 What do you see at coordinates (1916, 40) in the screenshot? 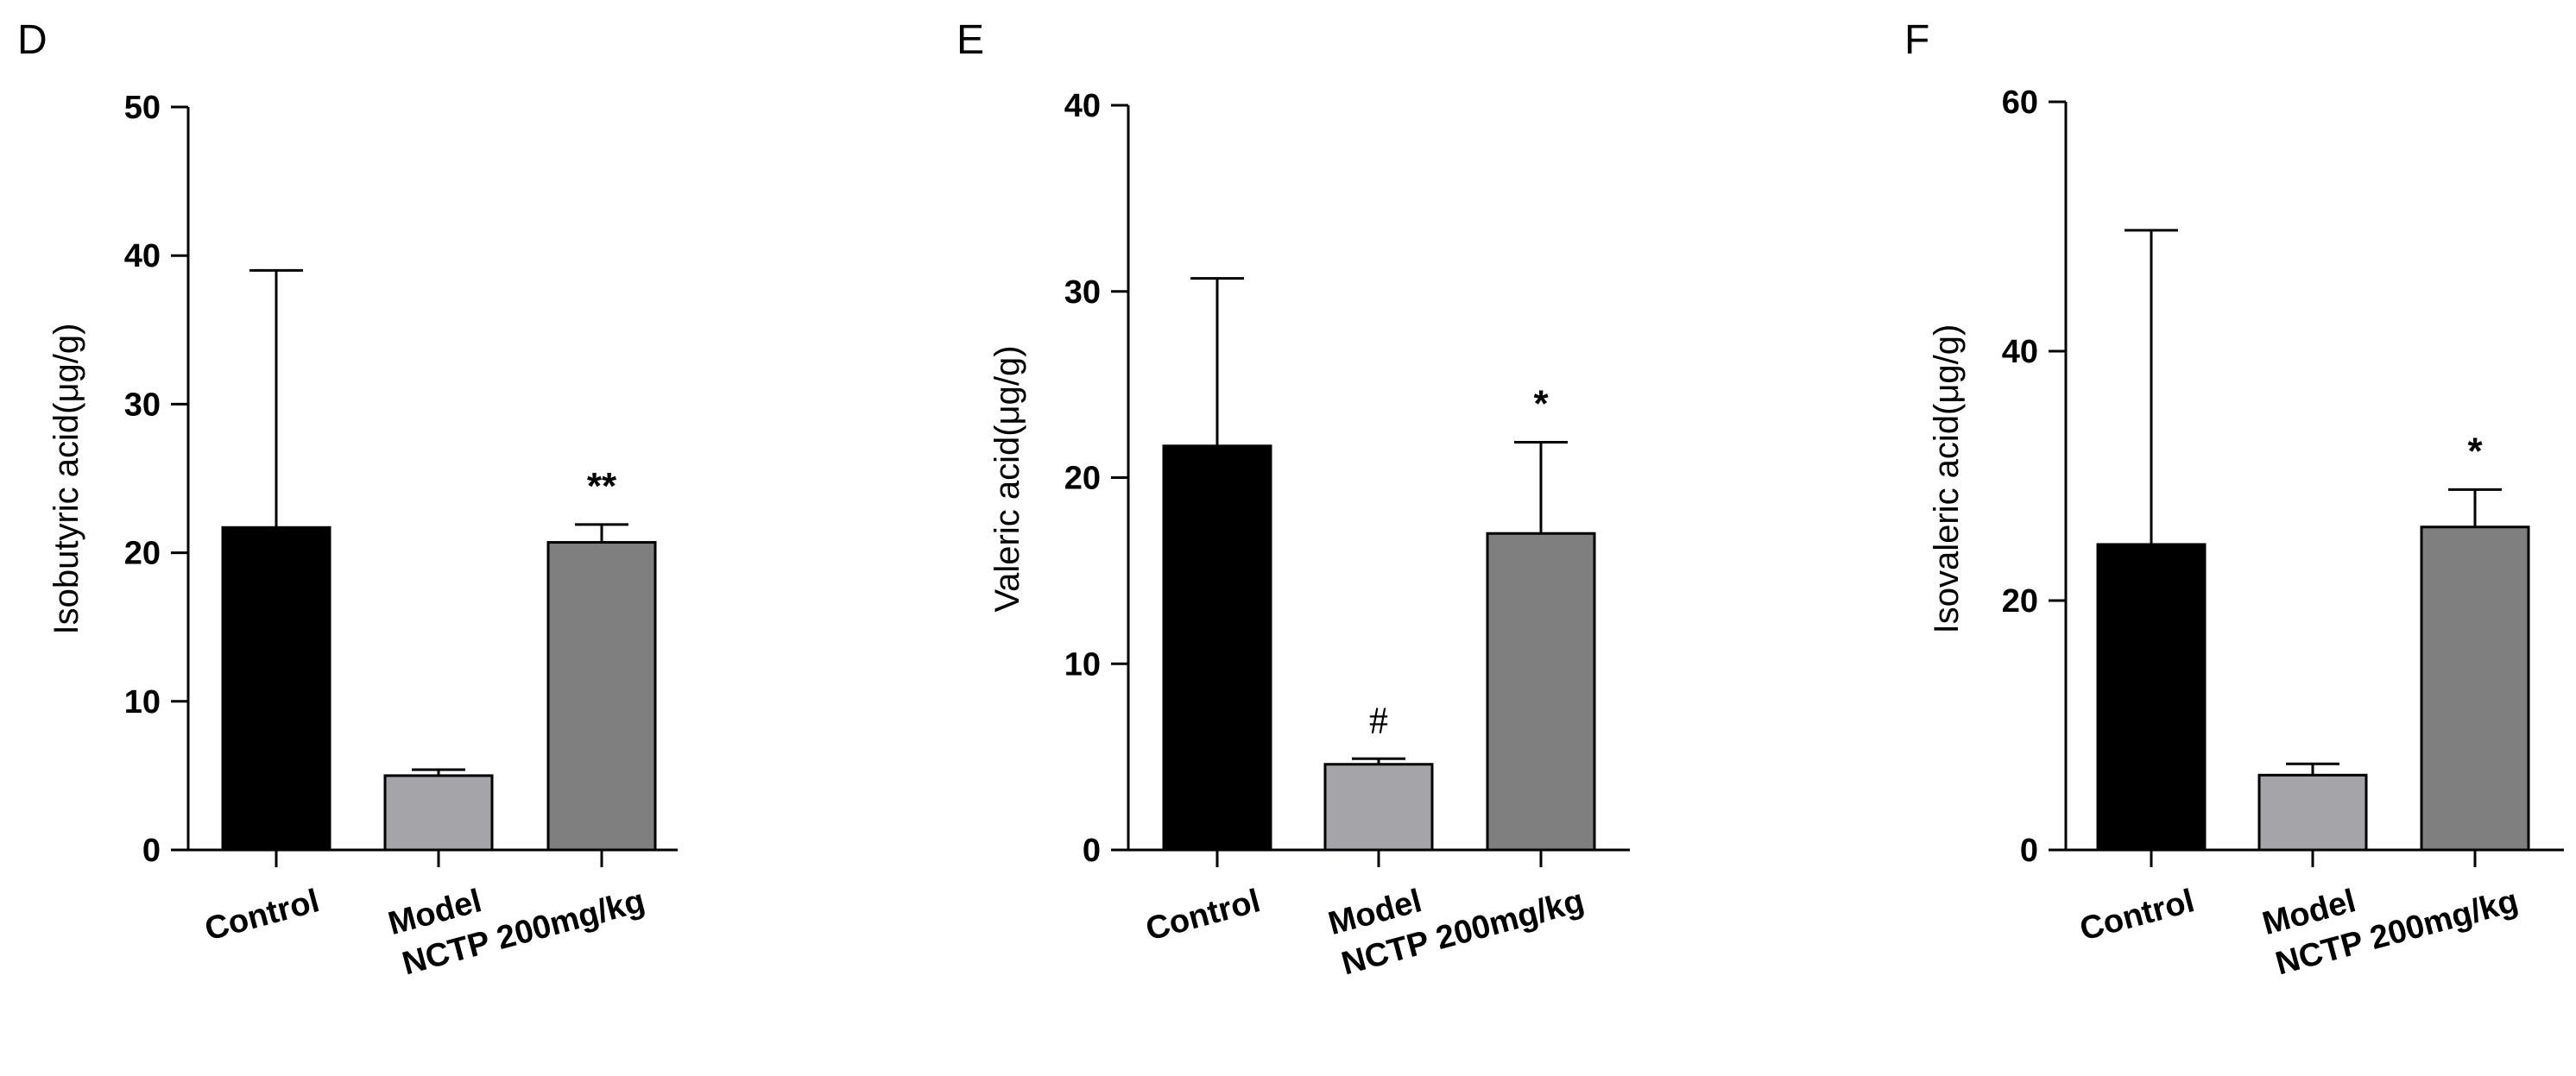
I see `panel-letter: F` at bounding box center [1916, 40].